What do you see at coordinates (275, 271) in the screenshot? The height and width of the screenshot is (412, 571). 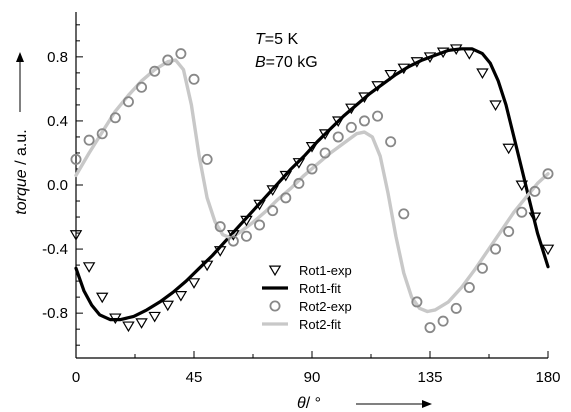 I see `legend-rot1-exp-swatch` at bounding box center [275, 271].